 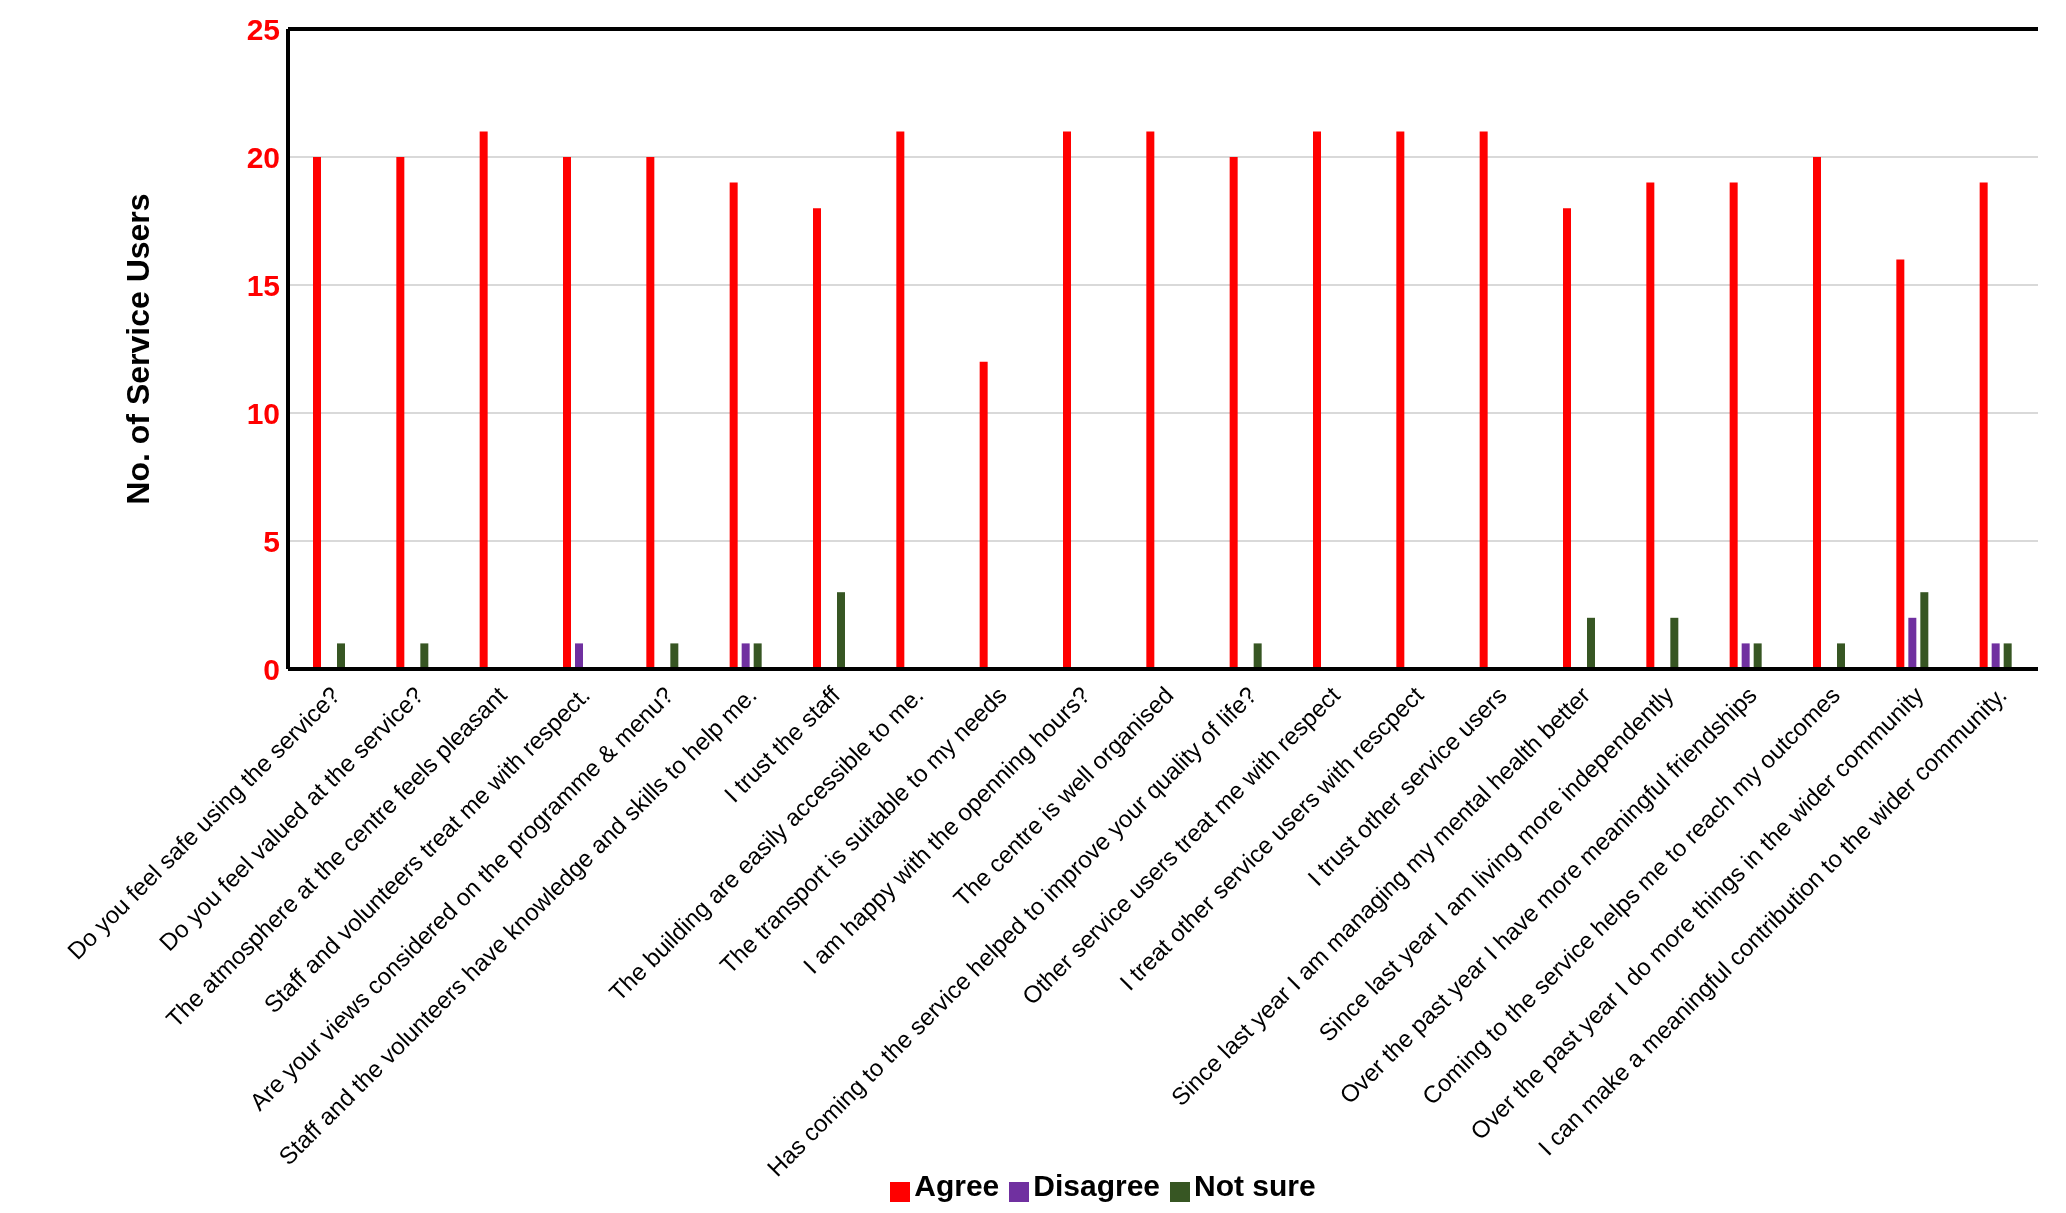 What do you see at coordinates (271, 669) in the screenshot?
I see `y-tick-label: 0` at bounding box center [271, 669].